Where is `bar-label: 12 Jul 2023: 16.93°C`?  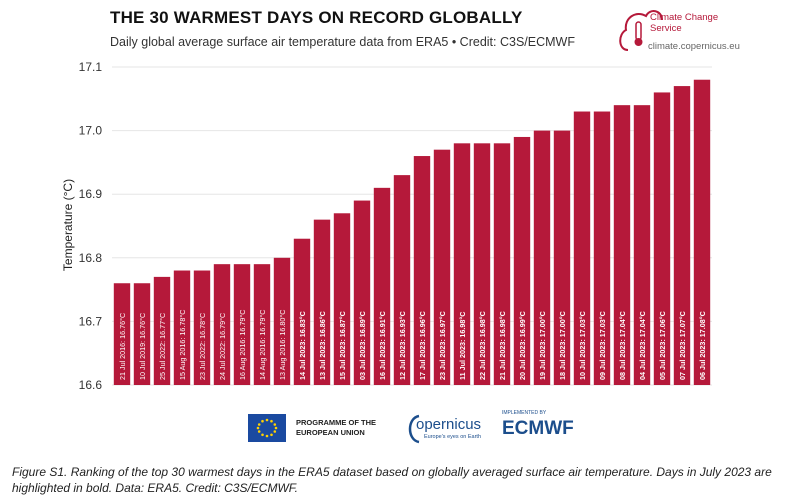
bar-label: 12 Jul 2023: 16.93°C is located at coordinates (402, 345).